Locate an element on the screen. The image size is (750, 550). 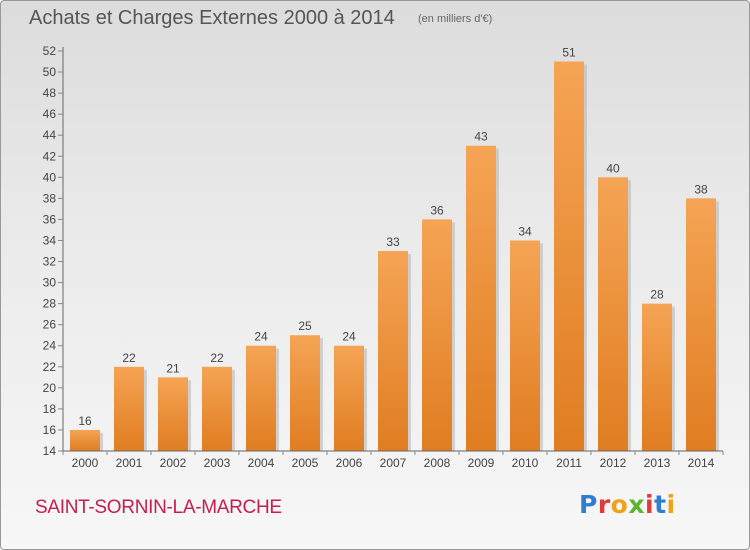
logo-letter: x is located at coordinates (636, 504).